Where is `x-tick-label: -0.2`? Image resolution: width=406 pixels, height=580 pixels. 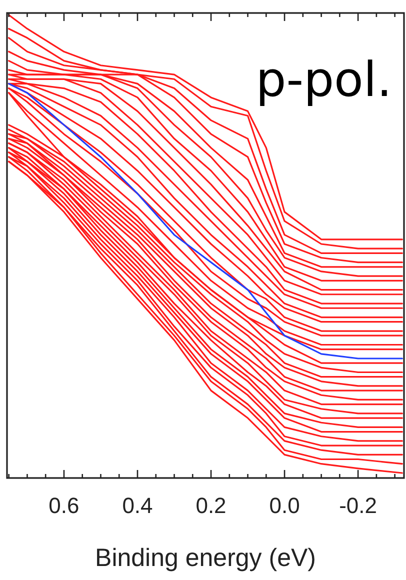
x-tick-label: -0.2 is located at coordinates (358, 505).